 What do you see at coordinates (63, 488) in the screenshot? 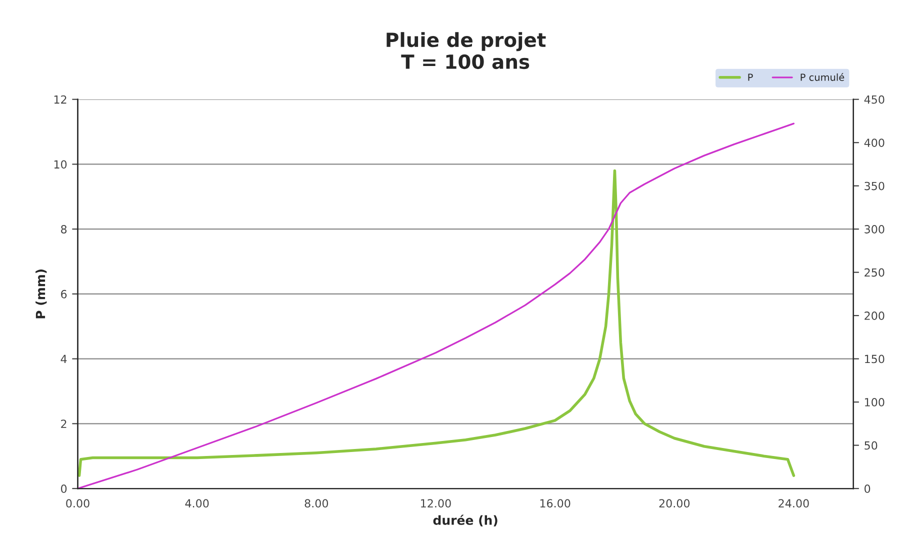
I see `y-tick-label: 0` at bounding box center [63, 488].